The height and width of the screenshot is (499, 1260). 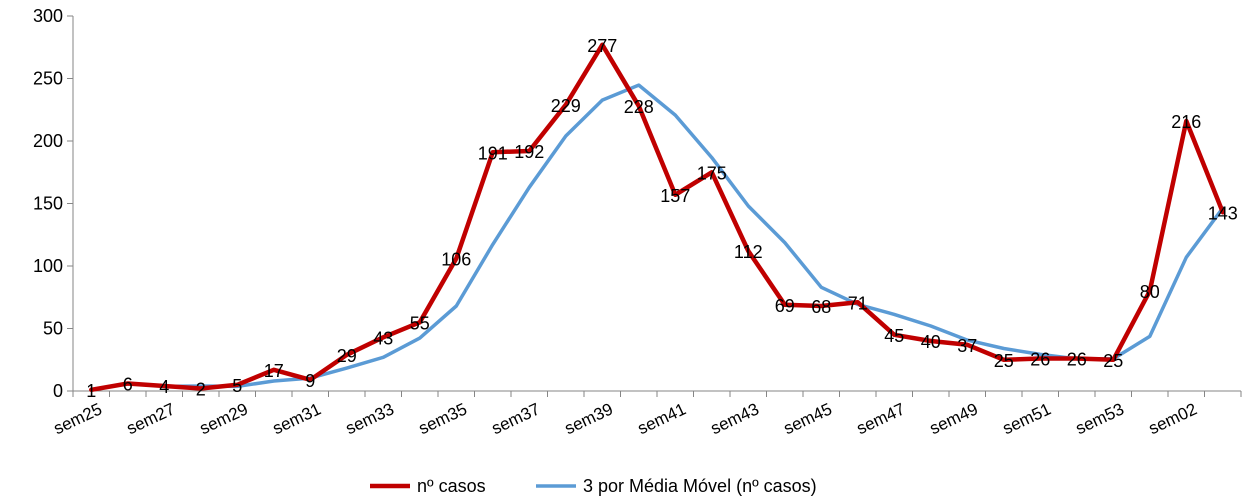 What do you see at coordinates (443, 418) in the screenshot?
I see `x-tick-label: sem35` at bounding box center [443, 418].